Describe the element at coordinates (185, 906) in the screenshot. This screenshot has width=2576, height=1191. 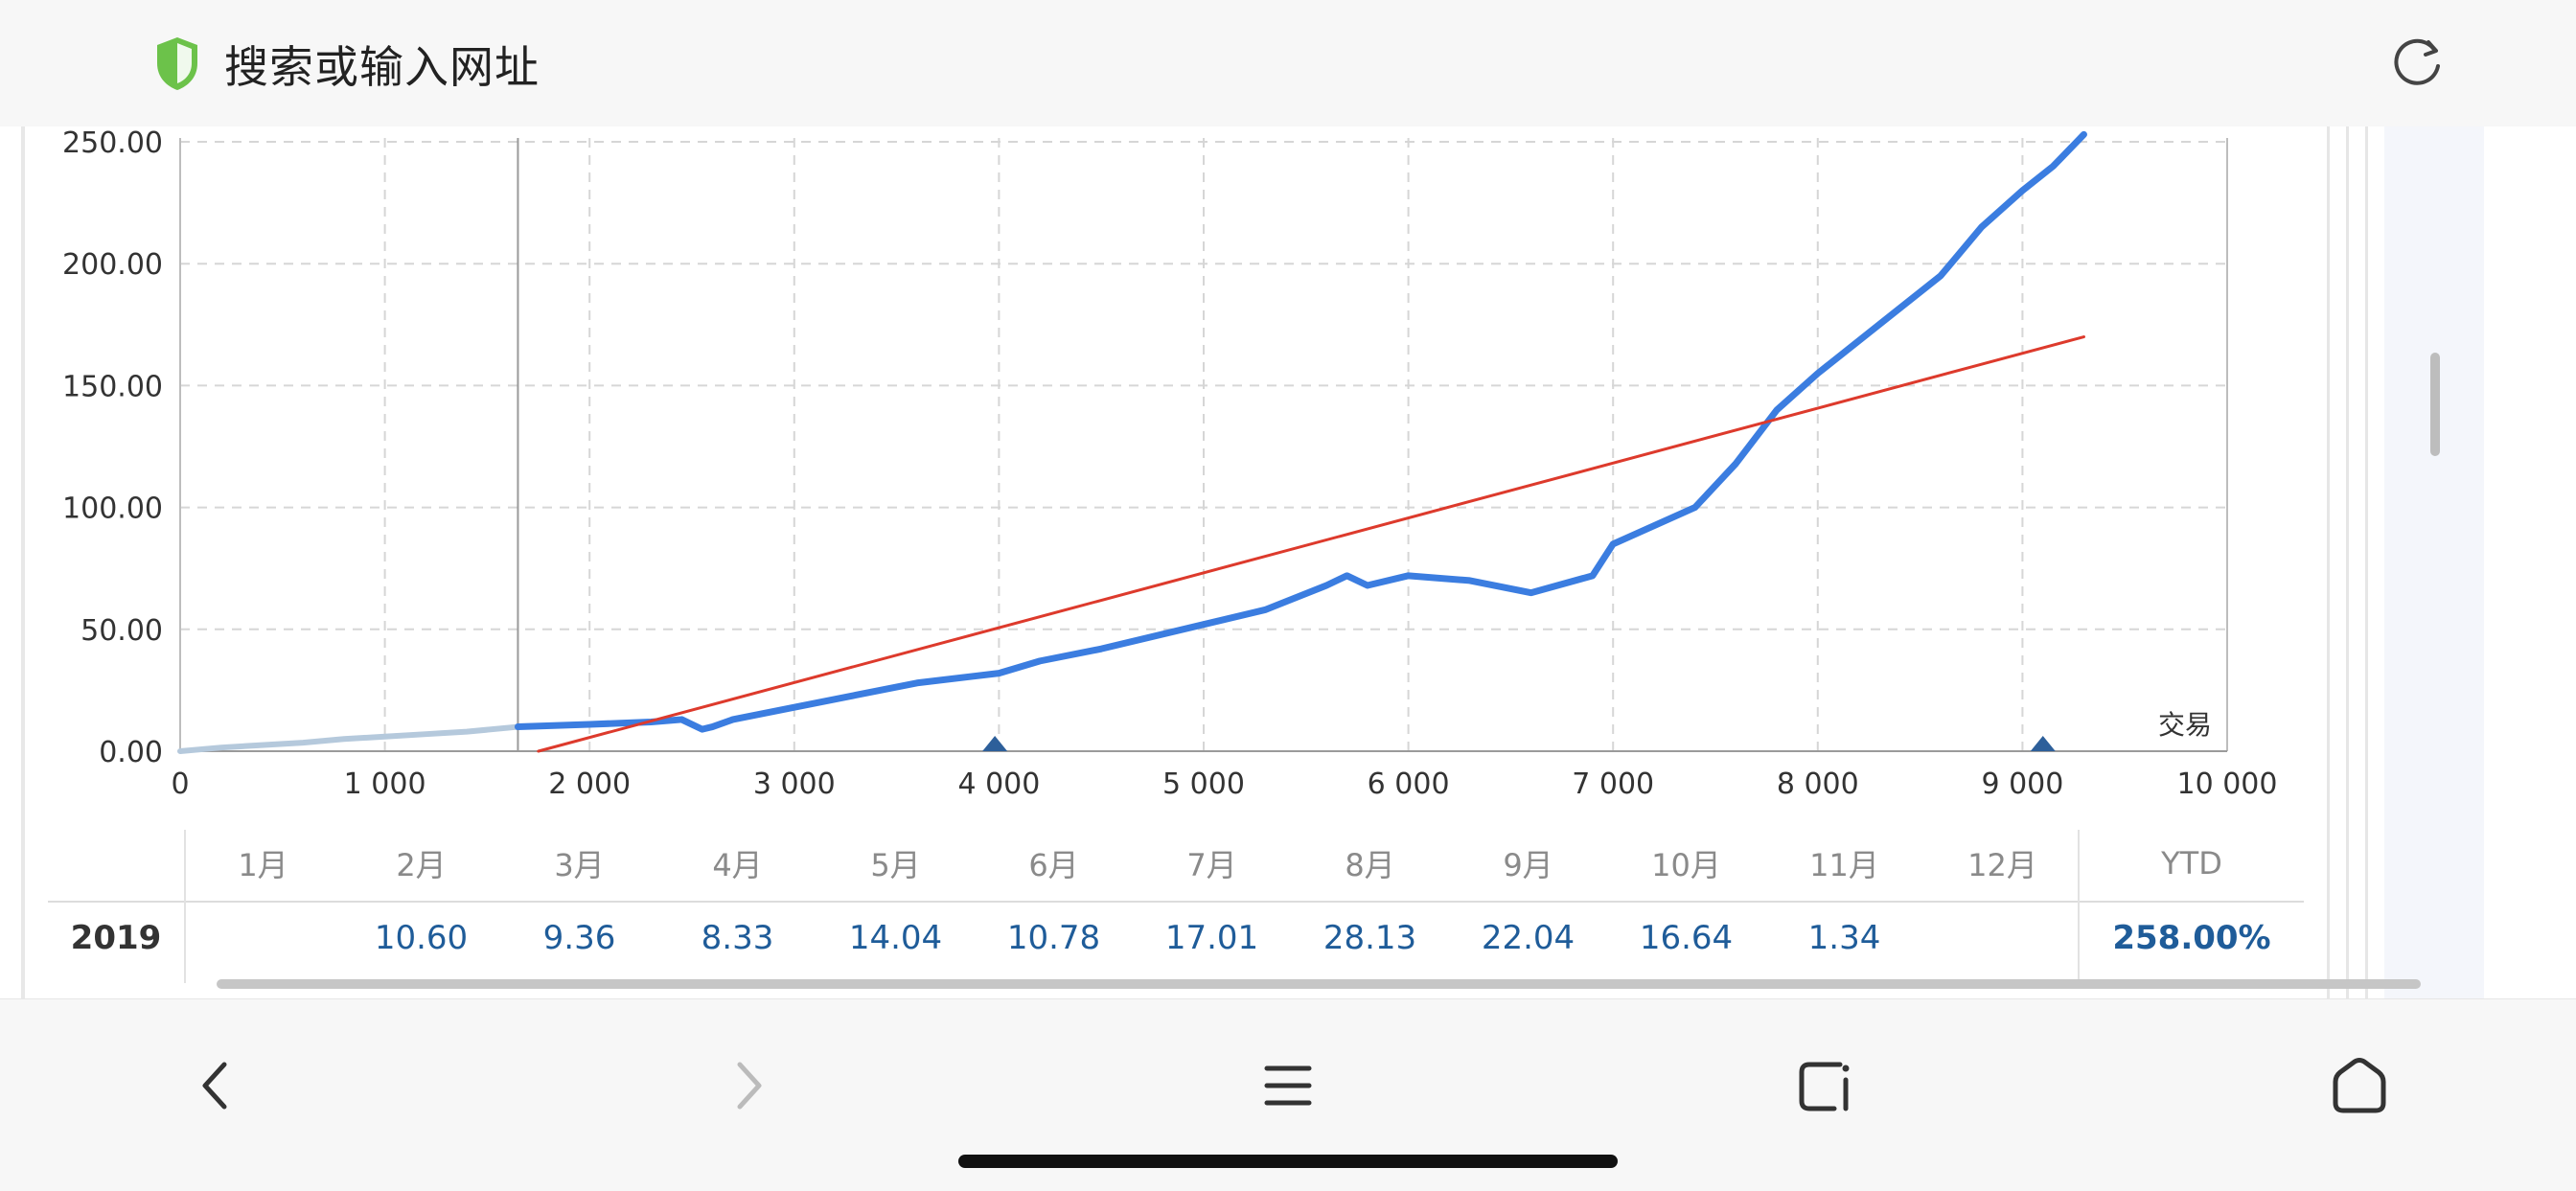
I see `table-year-divider` at that location.